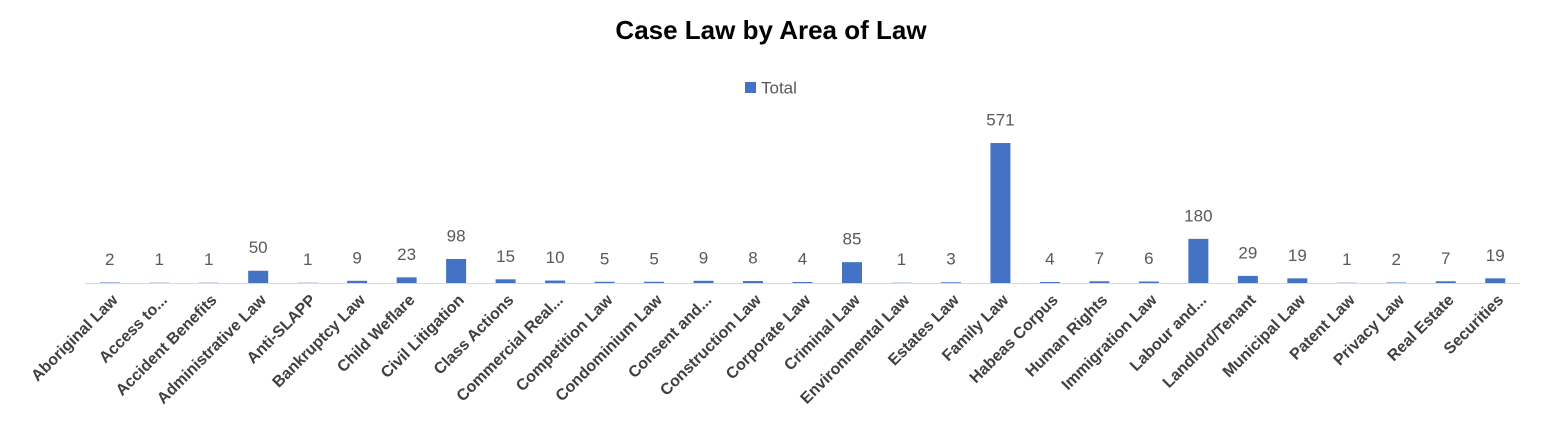 This screenshot has width=1543, height=429. Describe the element at coordinates (1247, 252) in the screenshot. I see `data-label: 29` at that location.